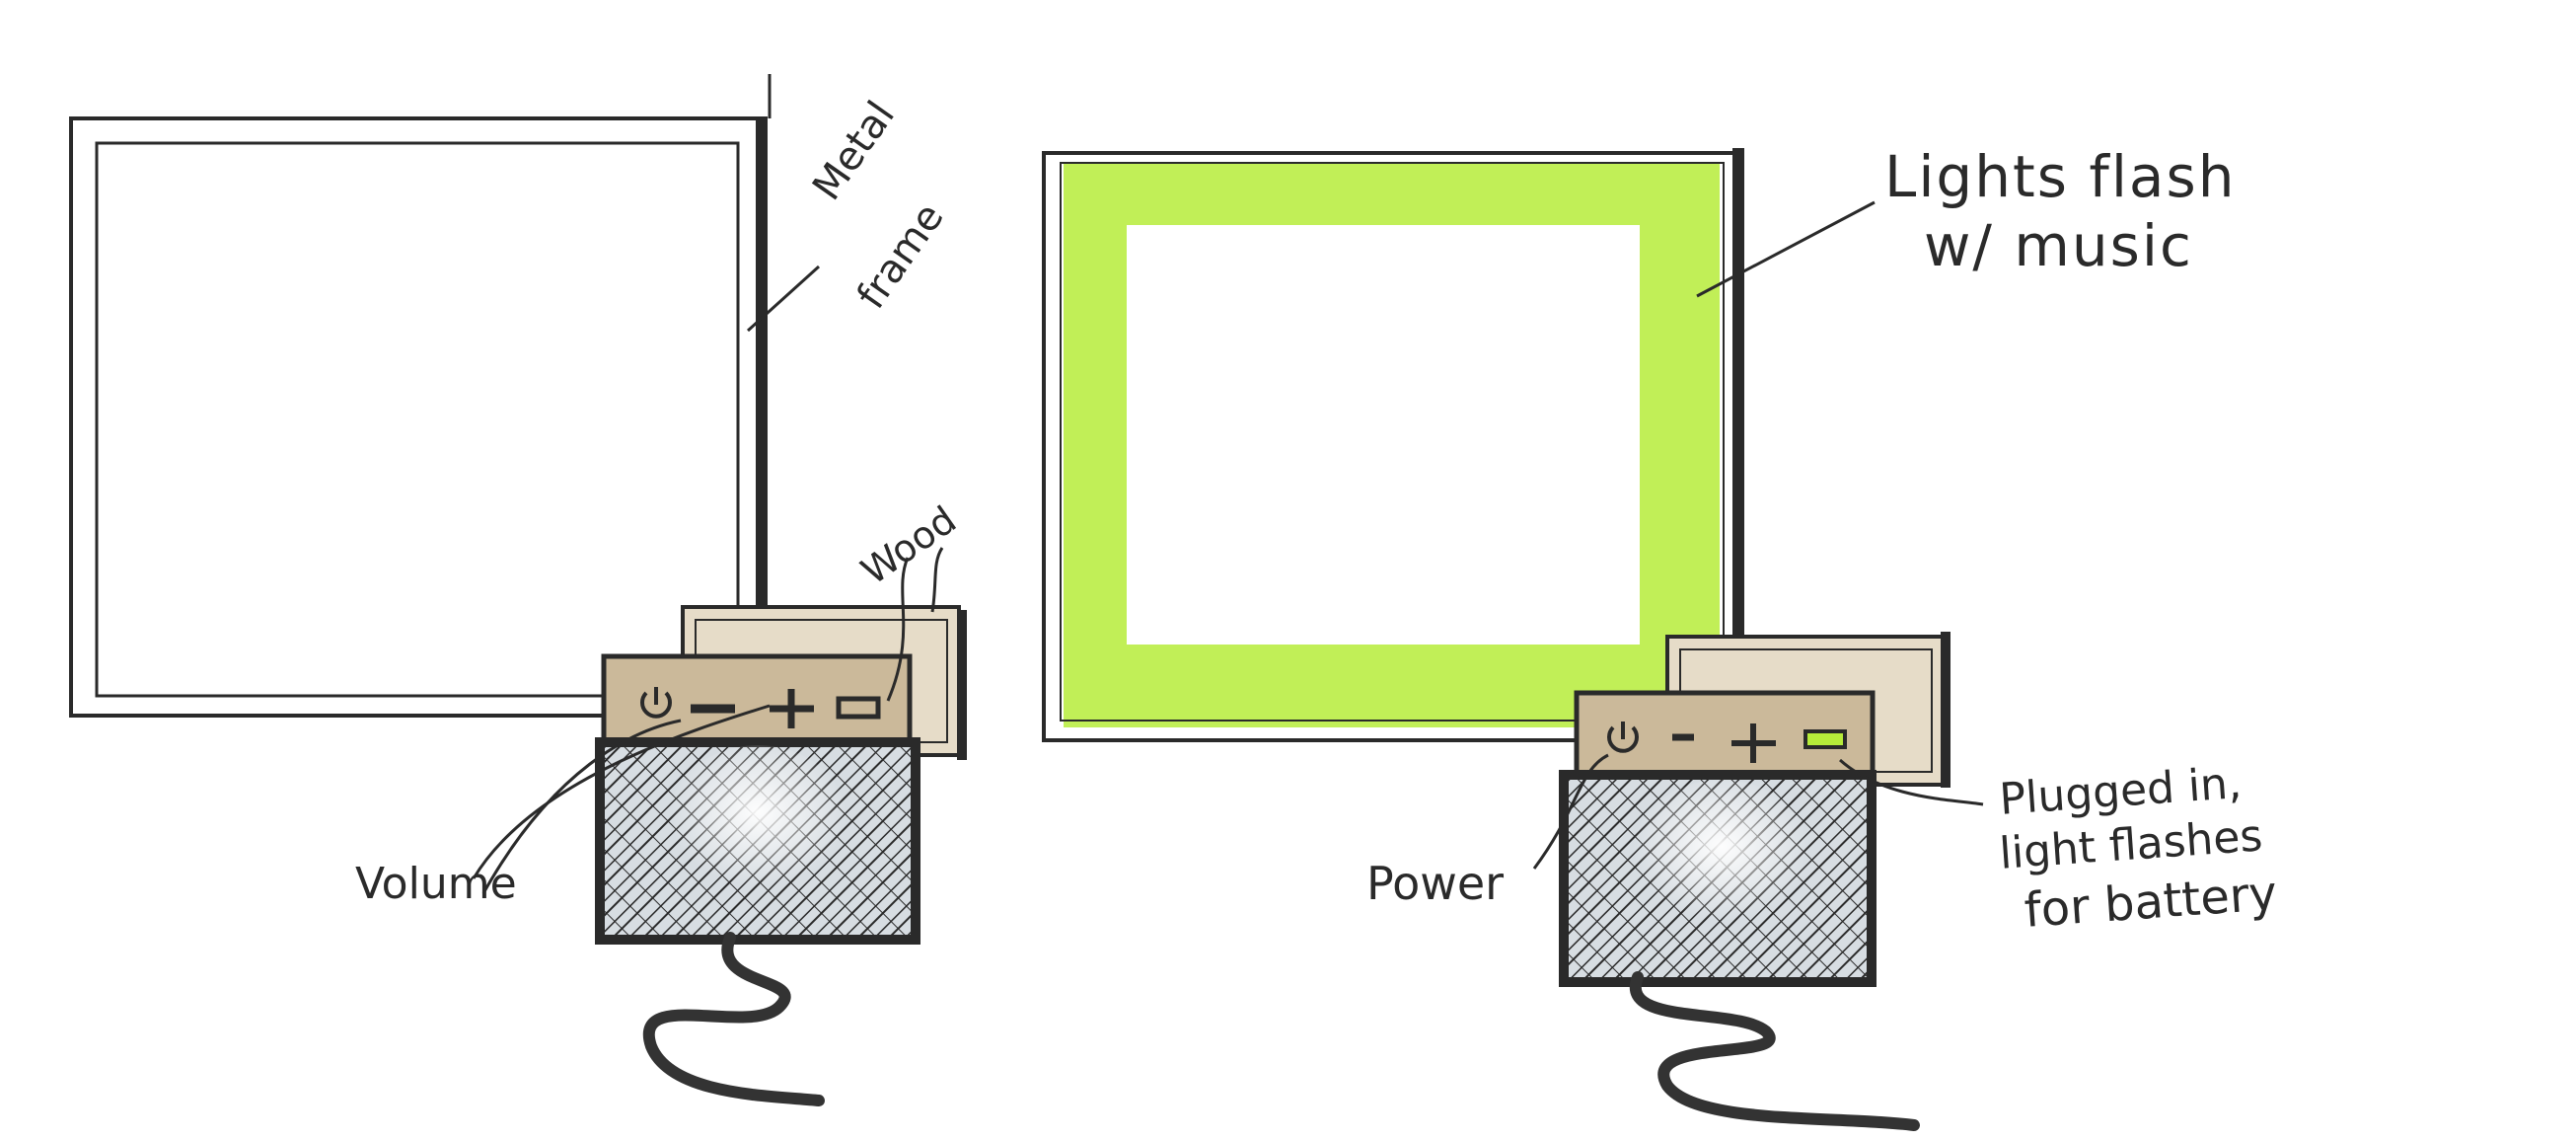  Describe the element at coordinates (2060, 176) in the screenshot. I see `label-lights-line1: Lights flash` at that location.